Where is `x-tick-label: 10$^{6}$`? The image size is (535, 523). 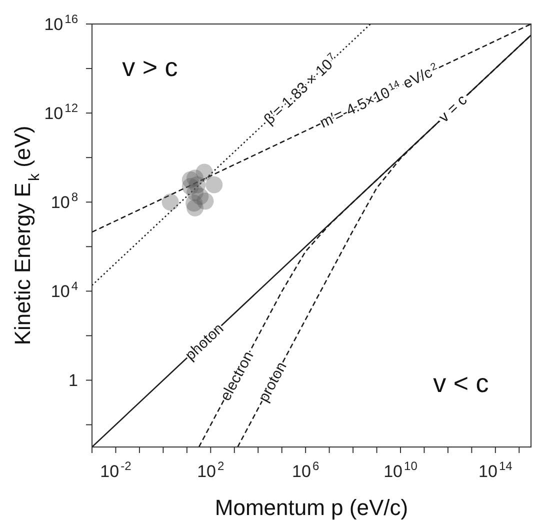 x-tick-label: 10$^{6}$ is located at coordinates (306, 470).